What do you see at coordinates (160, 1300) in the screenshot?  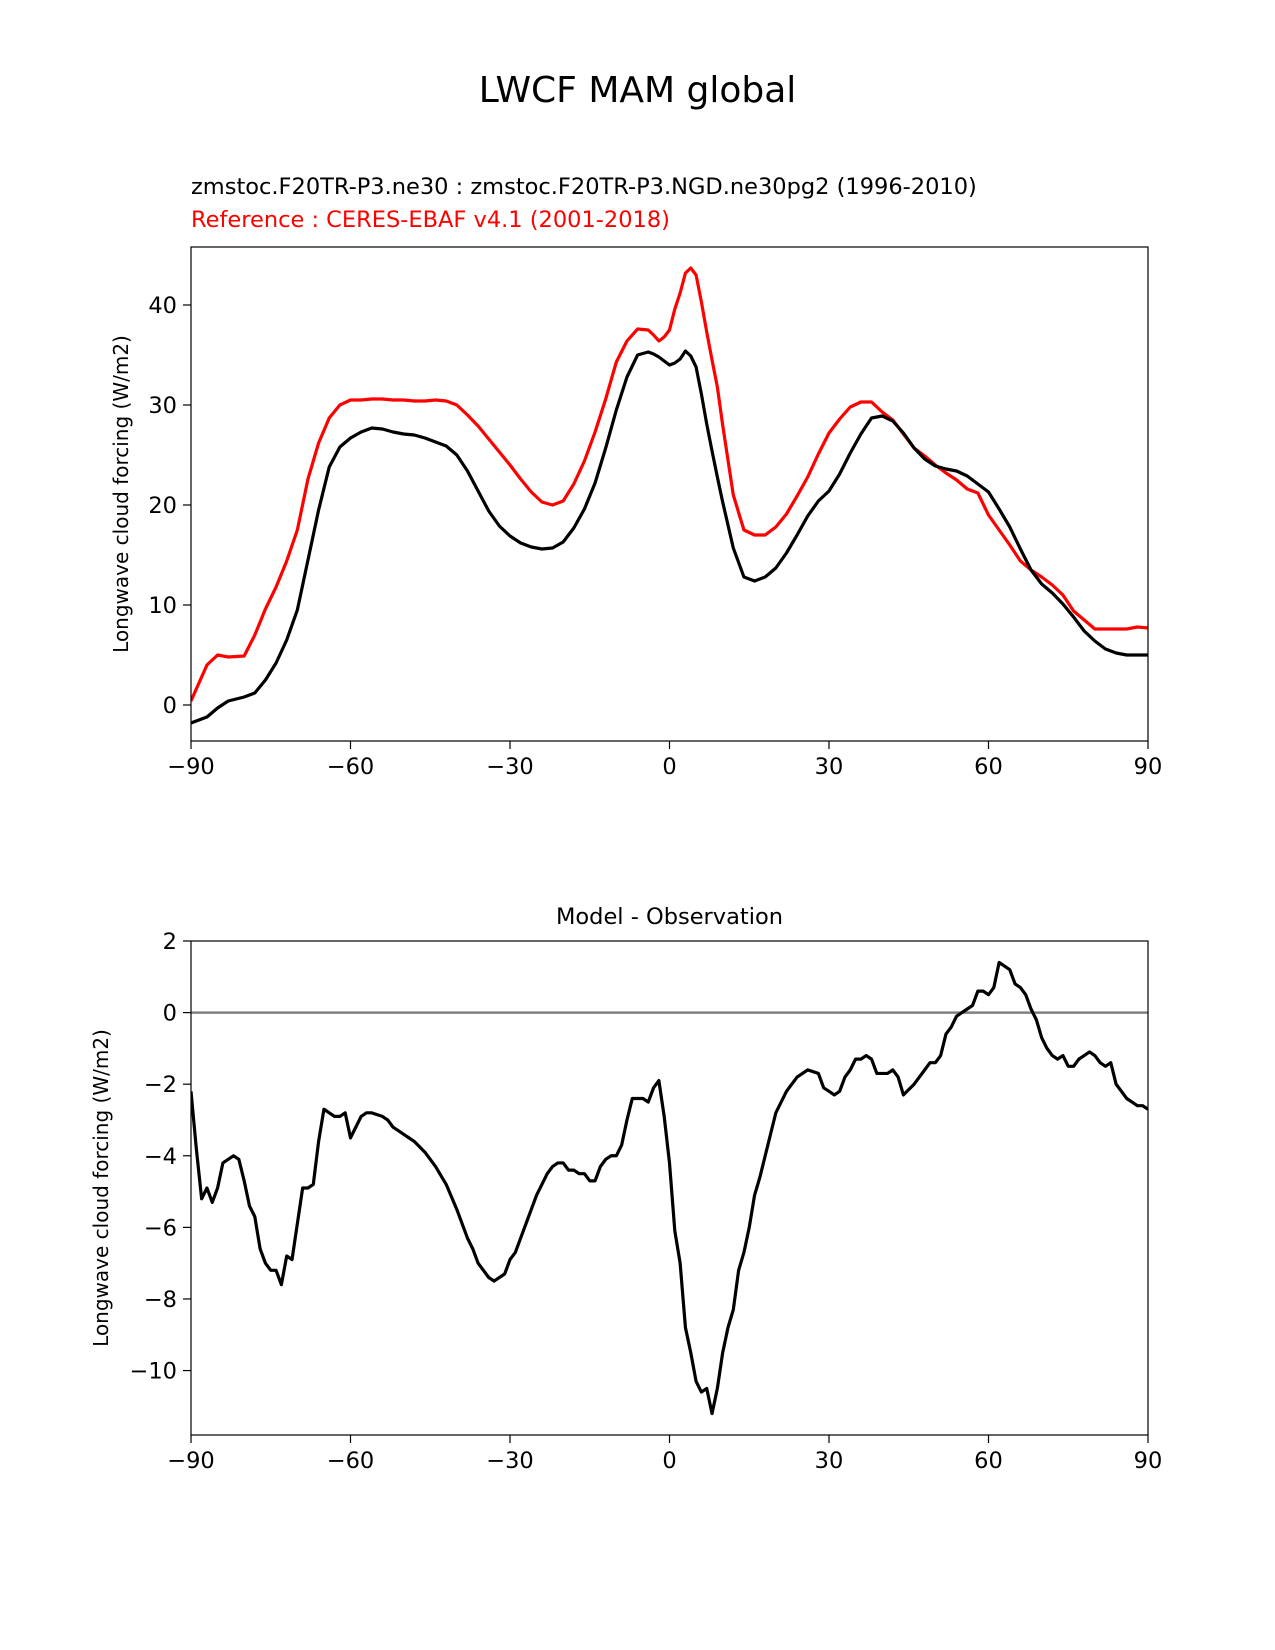 I see `y-tick-label: −8` at bounding box center [160, 1300].